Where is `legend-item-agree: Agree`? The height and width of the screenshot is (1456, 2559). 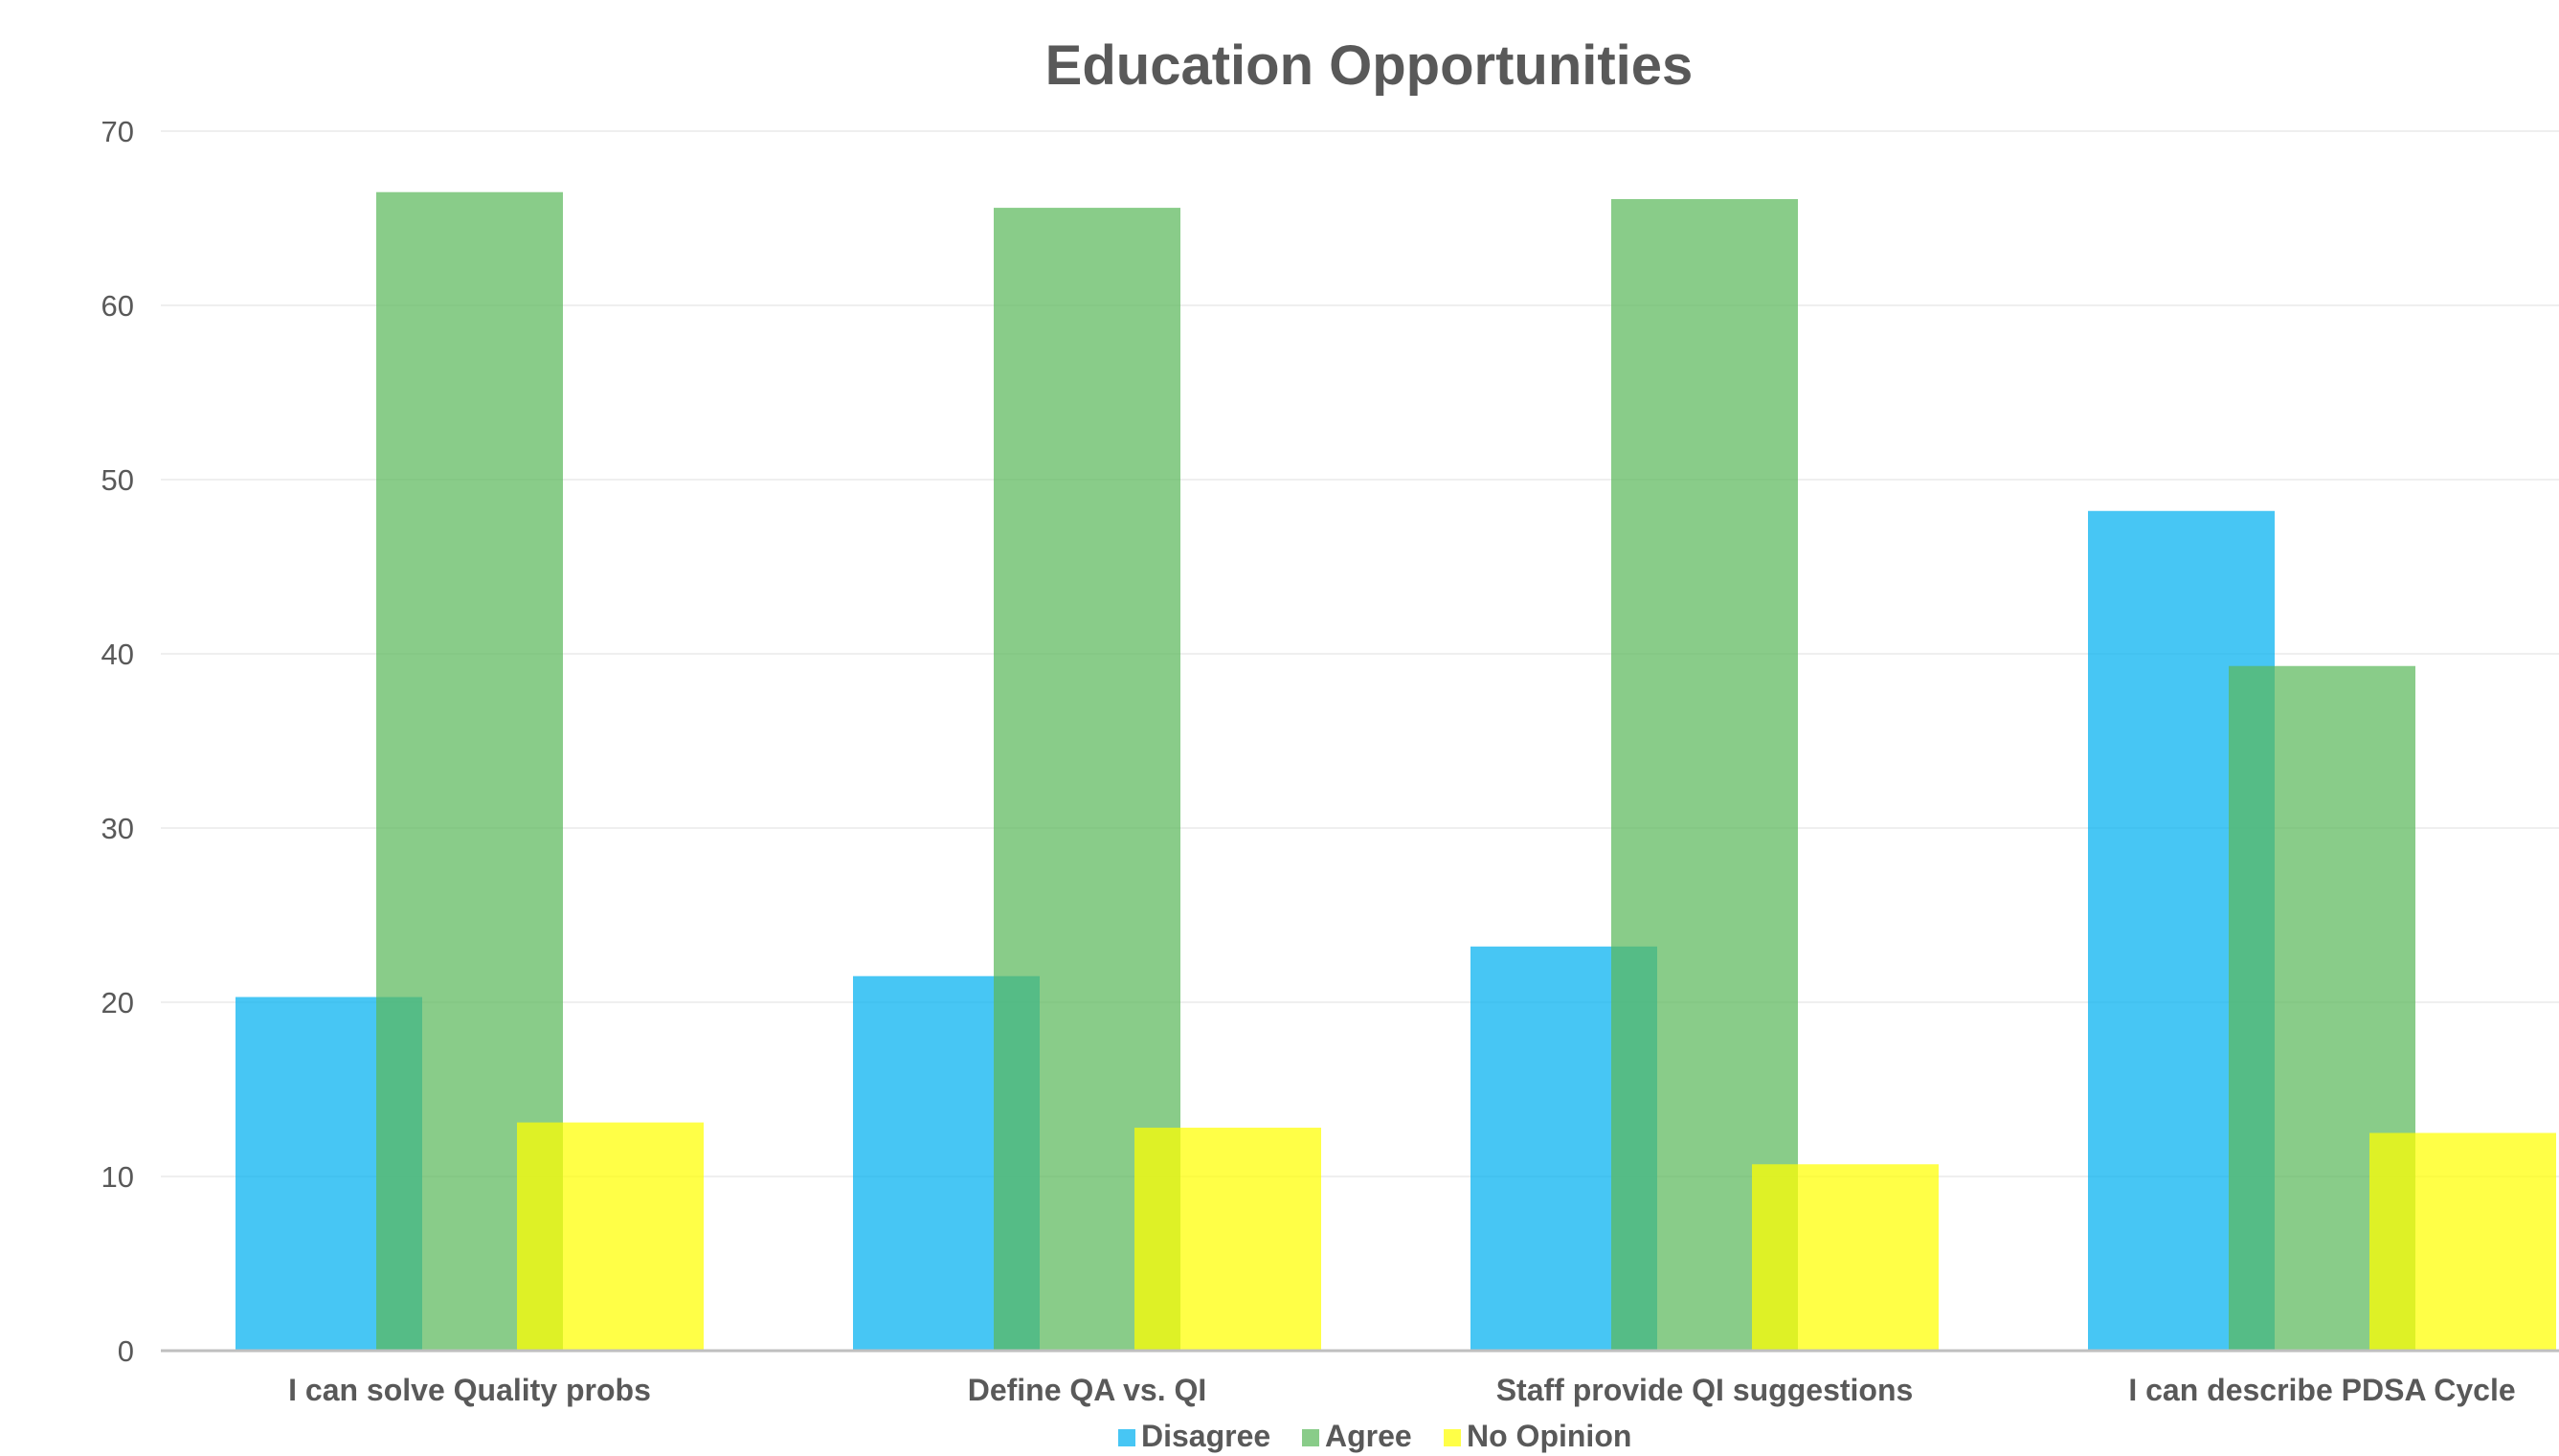
legend-item-agree: Agree is located at coordinates (1357, 1436).